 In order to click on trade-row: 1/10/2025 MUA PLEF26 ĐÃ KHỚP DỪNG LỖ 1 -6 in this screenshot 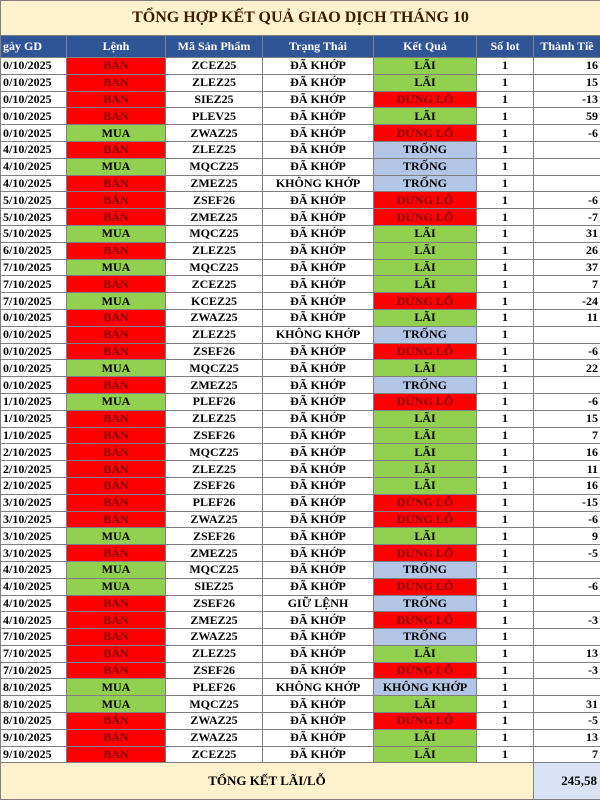, I will do `click(300, 401)`.